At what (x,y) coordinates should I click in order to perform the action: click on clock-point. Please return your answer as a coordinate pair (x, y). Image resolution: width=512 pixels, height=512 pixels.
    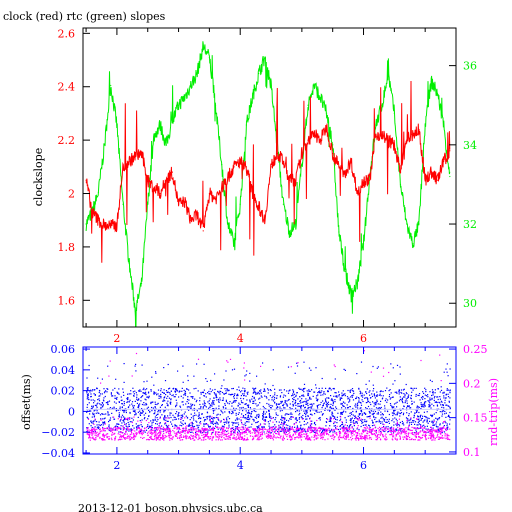
    Looking at the image, I should click on (277, 153).